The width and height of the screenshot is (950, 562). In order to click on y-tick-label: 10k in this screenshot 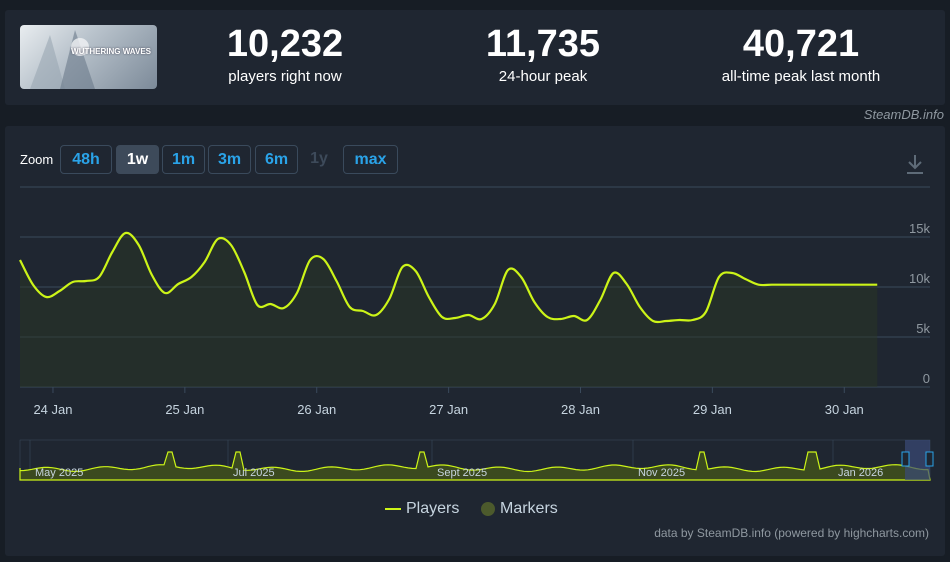, I will do `click(919, 278)`.